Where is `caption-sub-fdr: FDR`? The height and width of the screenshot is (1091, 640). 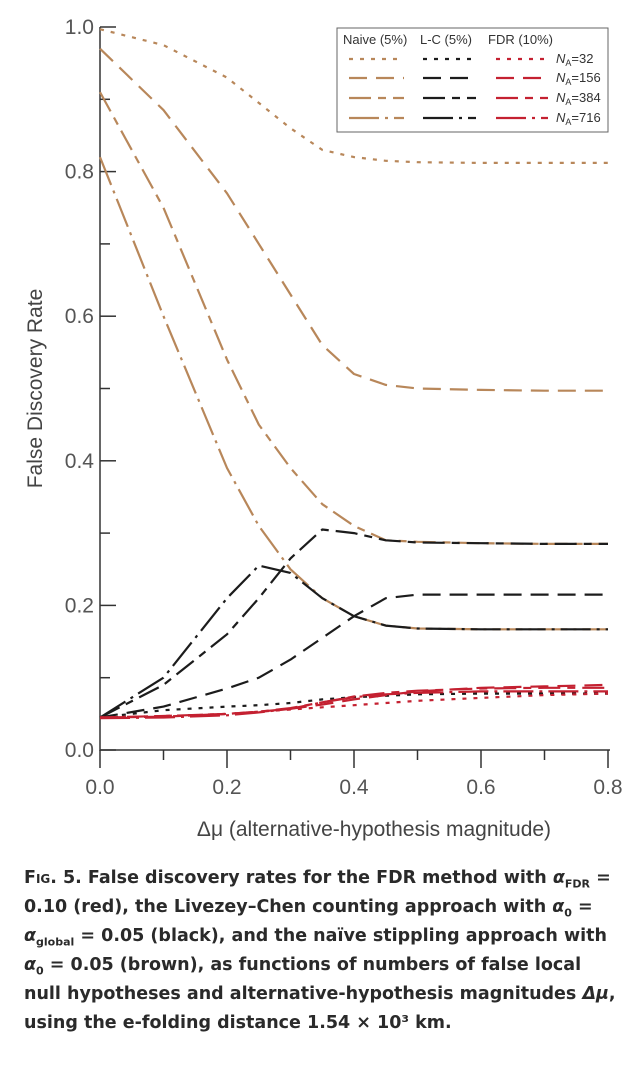
caption-sub-fdr: FDR is located at coordinates (577, 884).